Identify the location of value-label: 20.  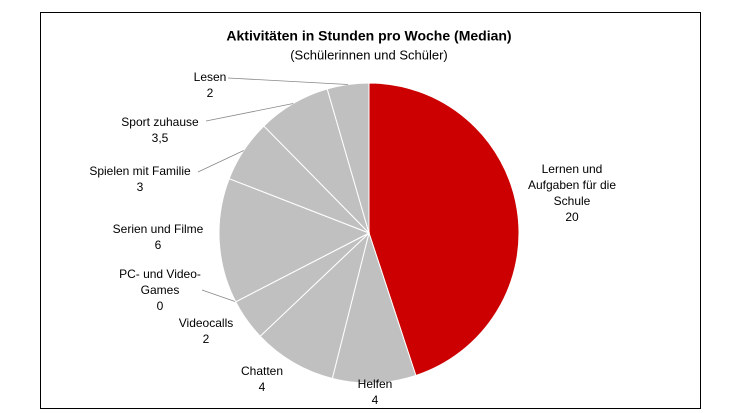
(572, 217).